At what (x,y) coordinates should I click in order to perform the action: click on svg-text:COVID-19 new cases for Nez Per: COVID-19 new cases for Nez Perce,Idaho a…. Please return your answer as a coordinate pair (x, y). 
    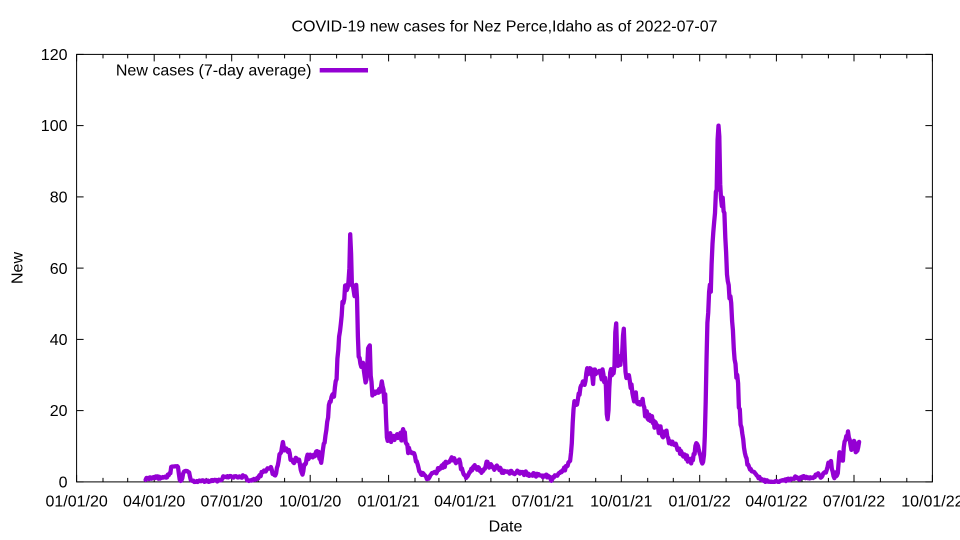
    Looking at the image, I should click on (505, 27).